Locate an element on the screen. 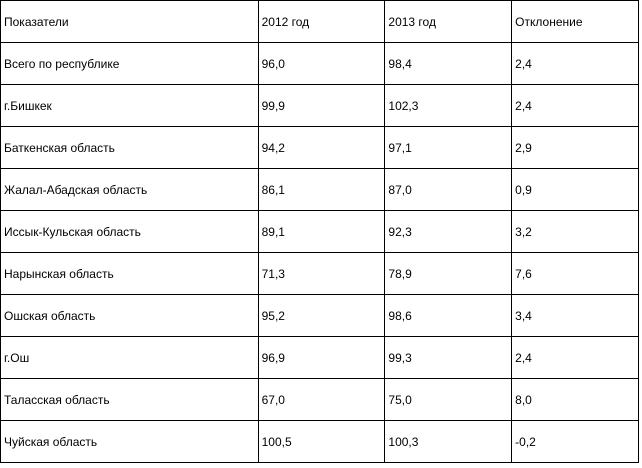 Image resolution: width=642 pixels, height=468 pixels. deviation-value: 7,6 is located at coordinates (575, 273).